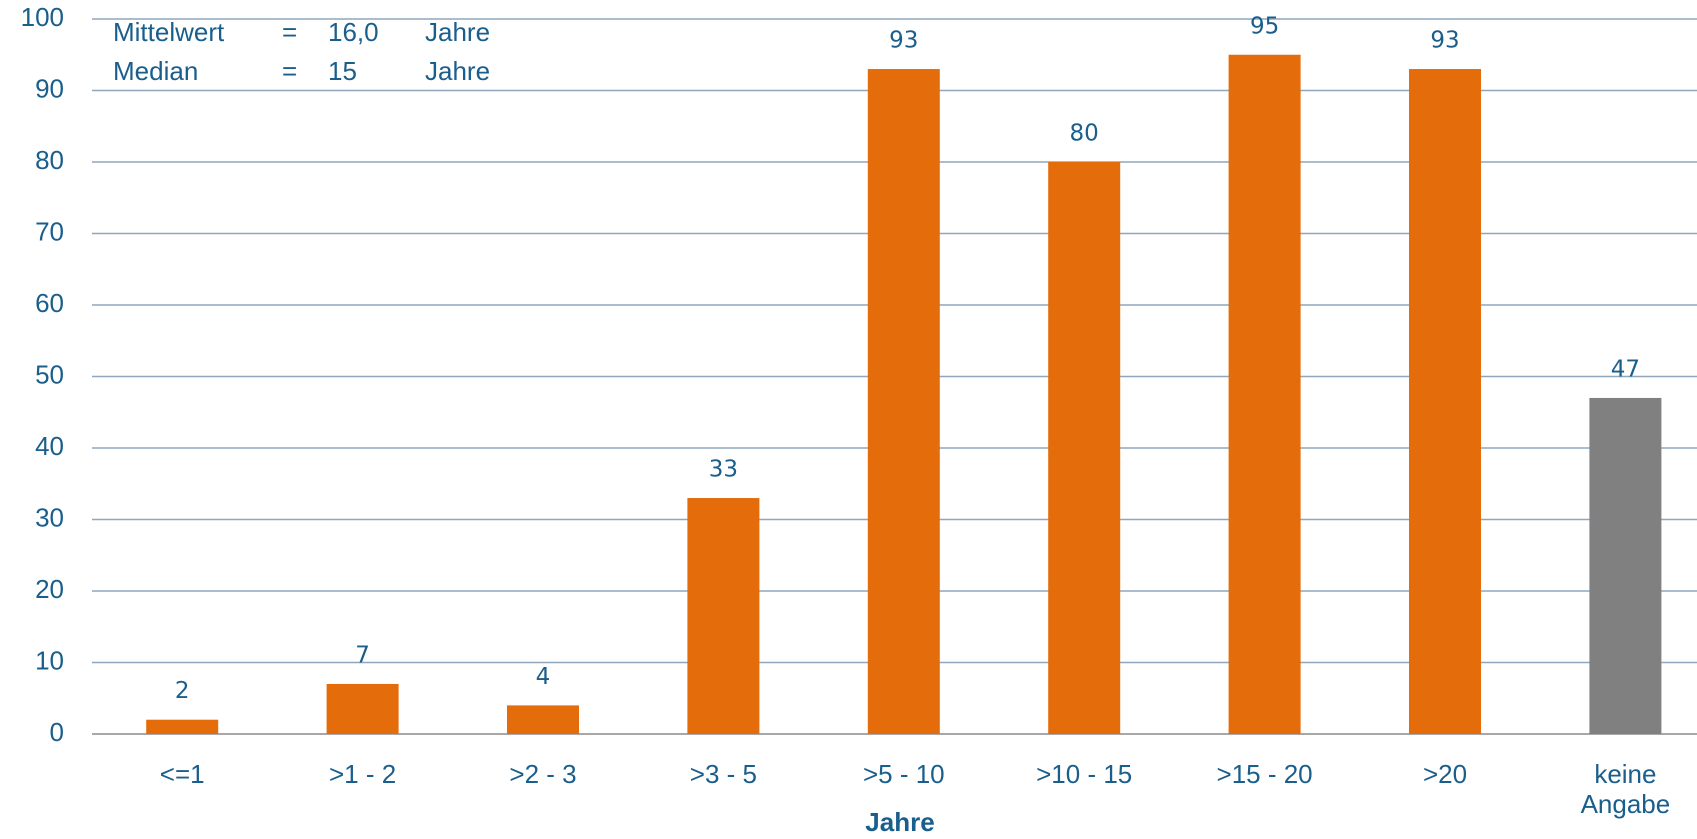 This screenshot has height=839, width=1697. Describe the element at coordinates (1626, 789) in the screenshot. I see `x-tick-label: keine Angabe` at that location.